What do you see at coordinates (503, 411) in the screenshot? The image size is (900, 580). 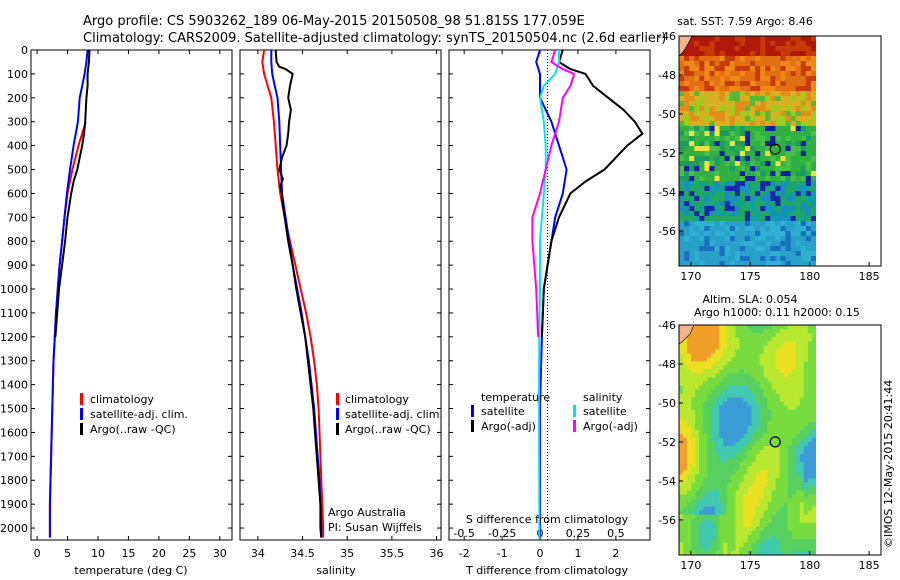 I see `legend-label-t-satellite: satellite` at bounding box center [503, 411].